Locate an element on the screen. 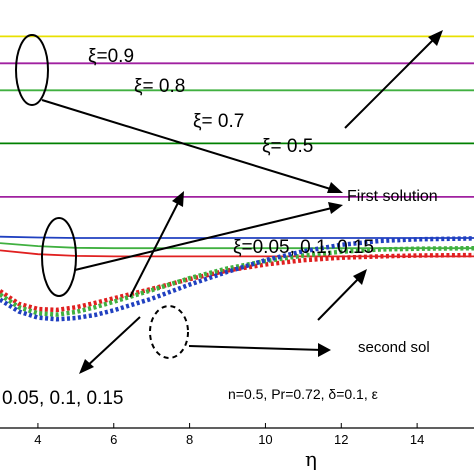 This screenshot has height=474, width=474. arrow-up-from-lines-head is located at coordinates (178, 199).